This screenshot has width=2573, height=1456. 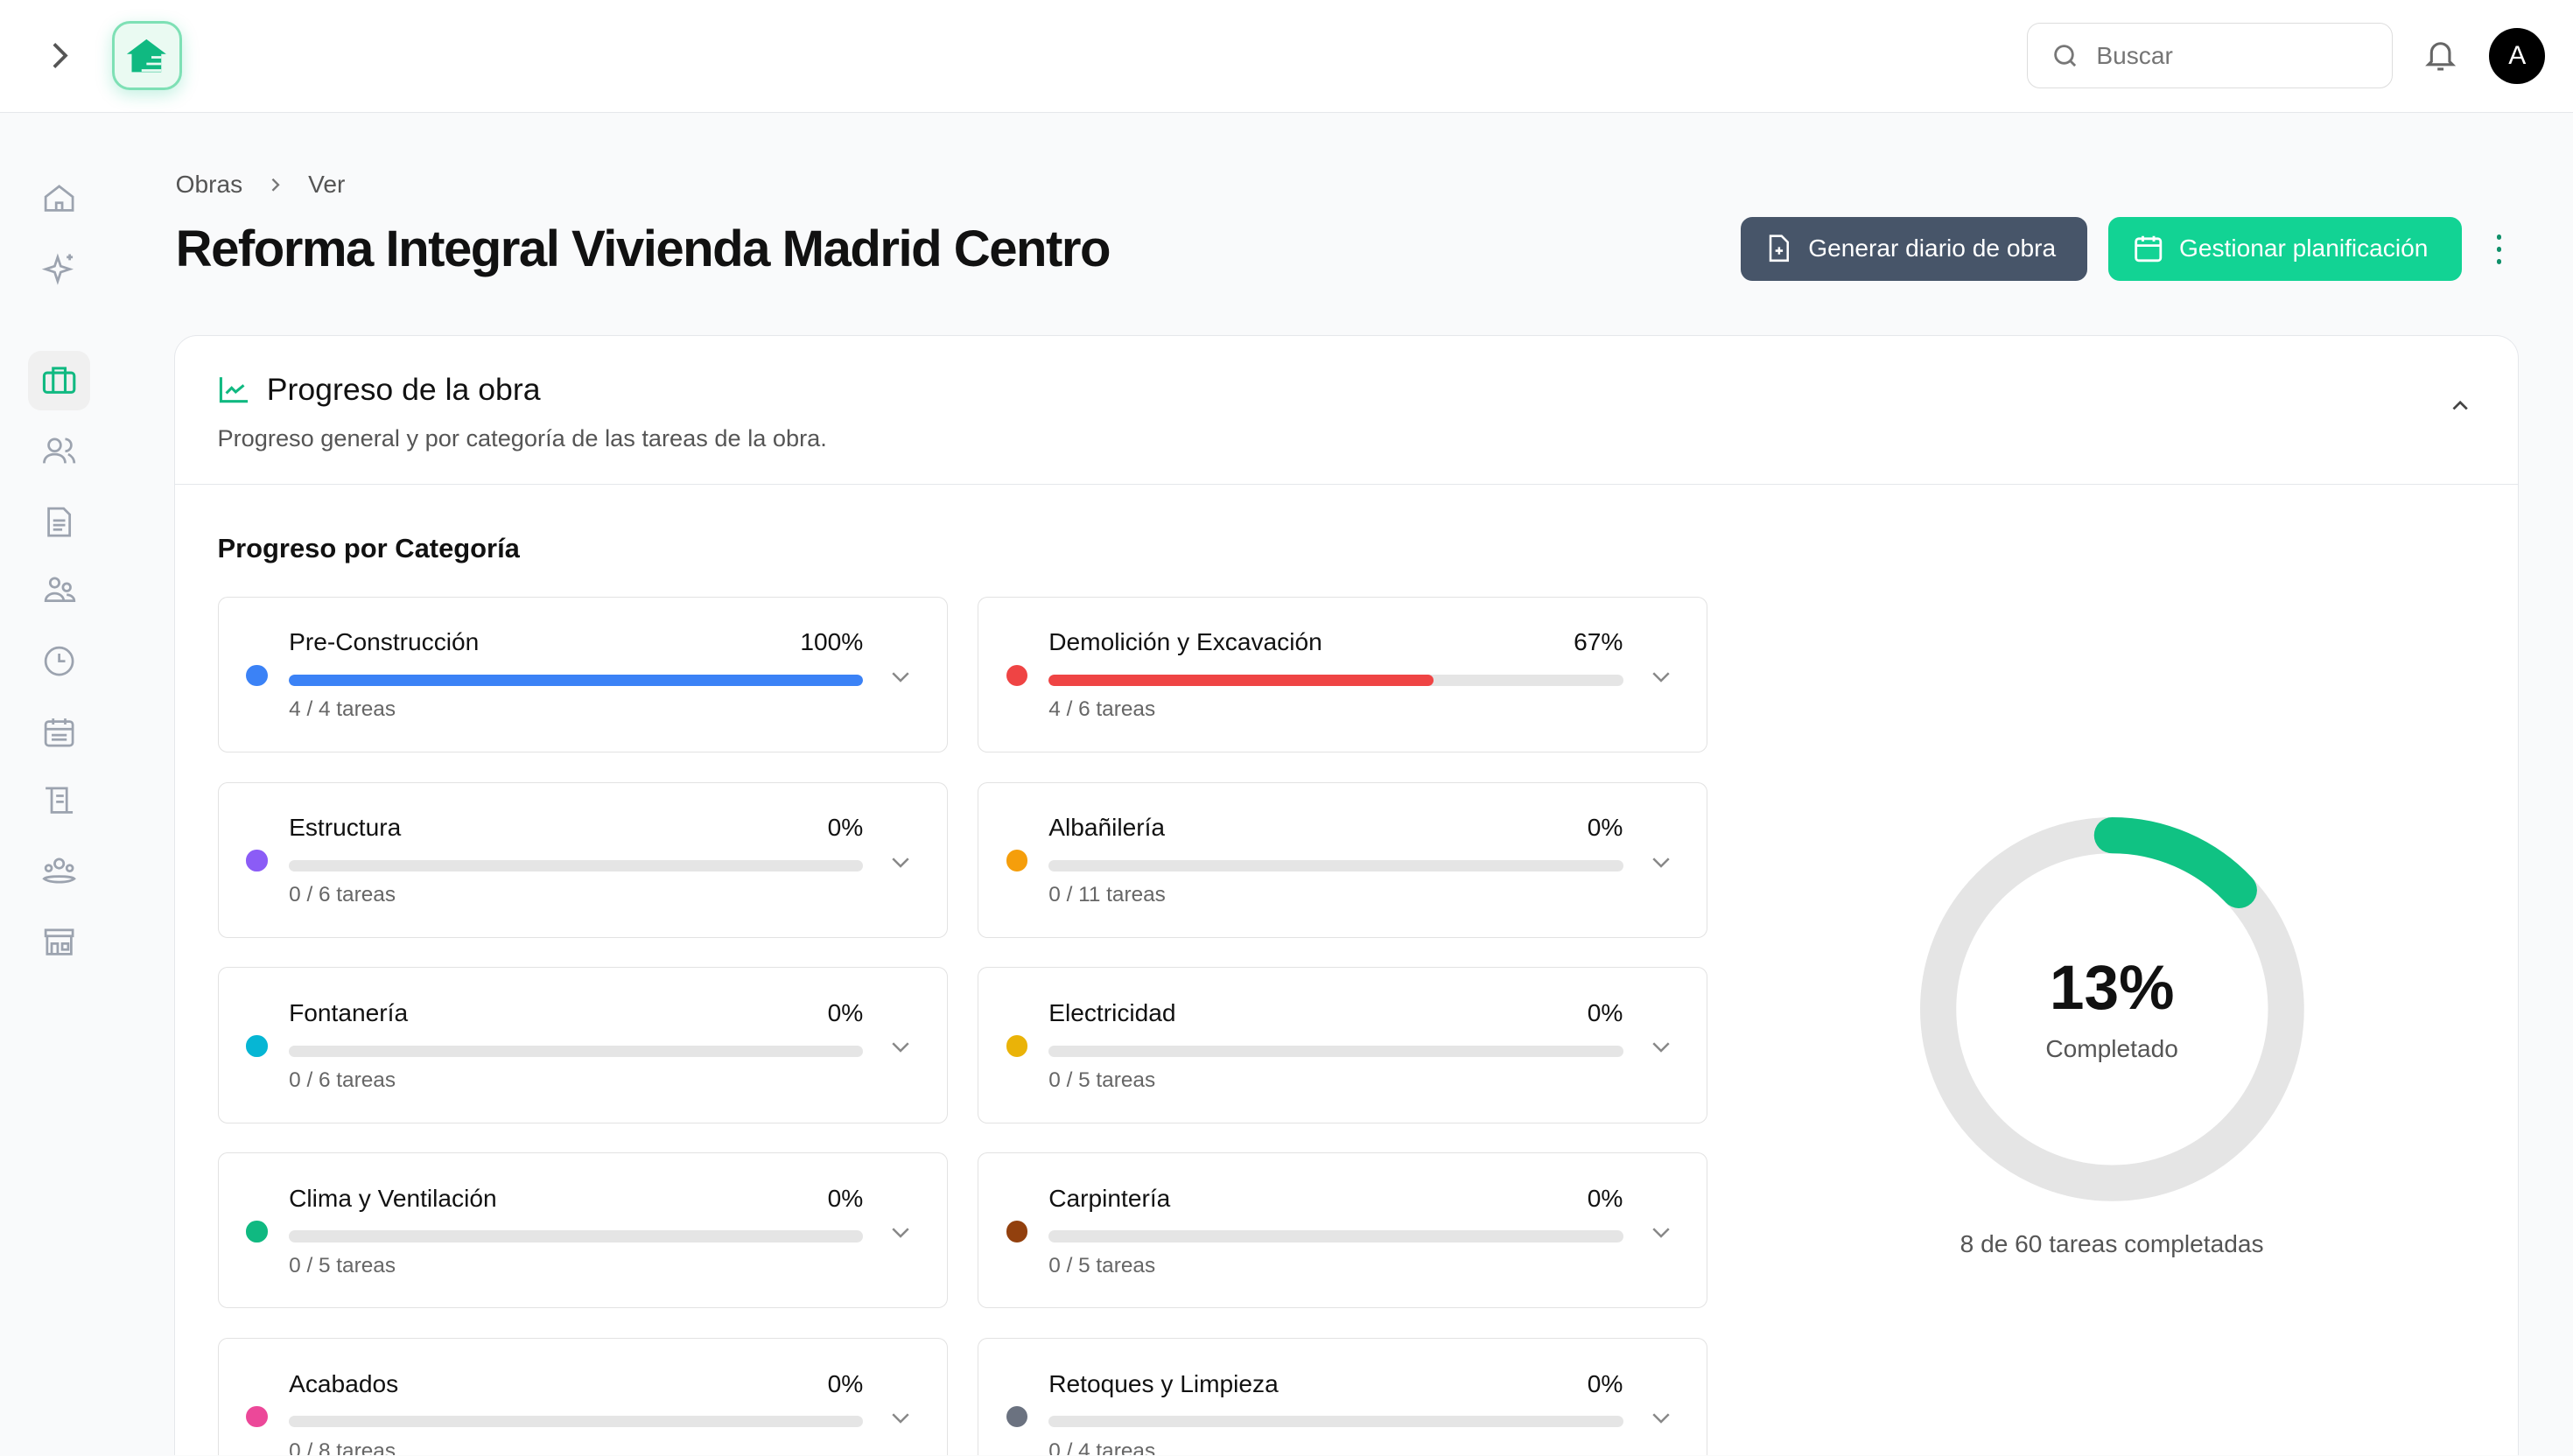 I want to click on sidebar-item-documents, so click(x=59, y=522).